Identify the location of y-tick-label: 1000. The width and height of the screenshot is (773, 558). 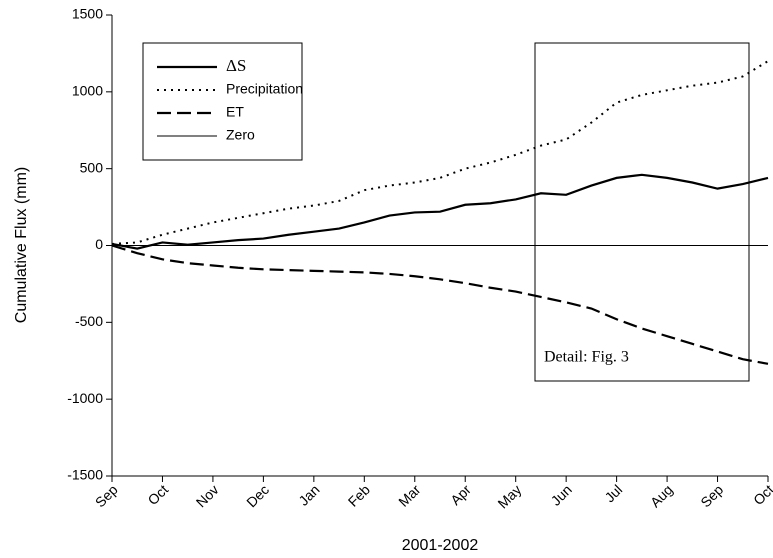
(87, 91).